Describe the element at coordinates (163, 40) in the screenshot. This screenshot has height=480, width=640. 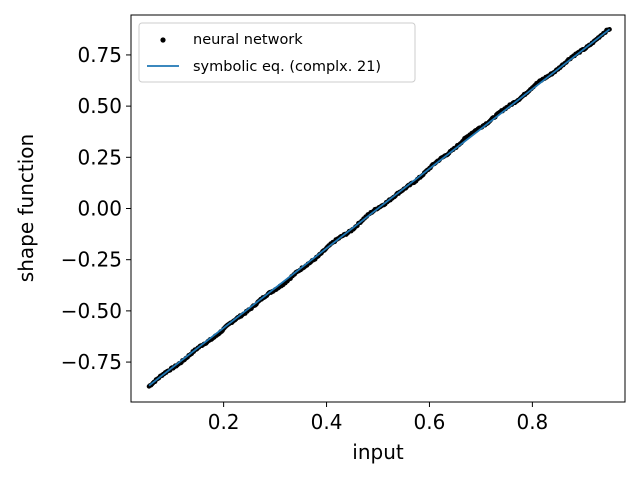
I see `legend-scatter-marker` at that location.